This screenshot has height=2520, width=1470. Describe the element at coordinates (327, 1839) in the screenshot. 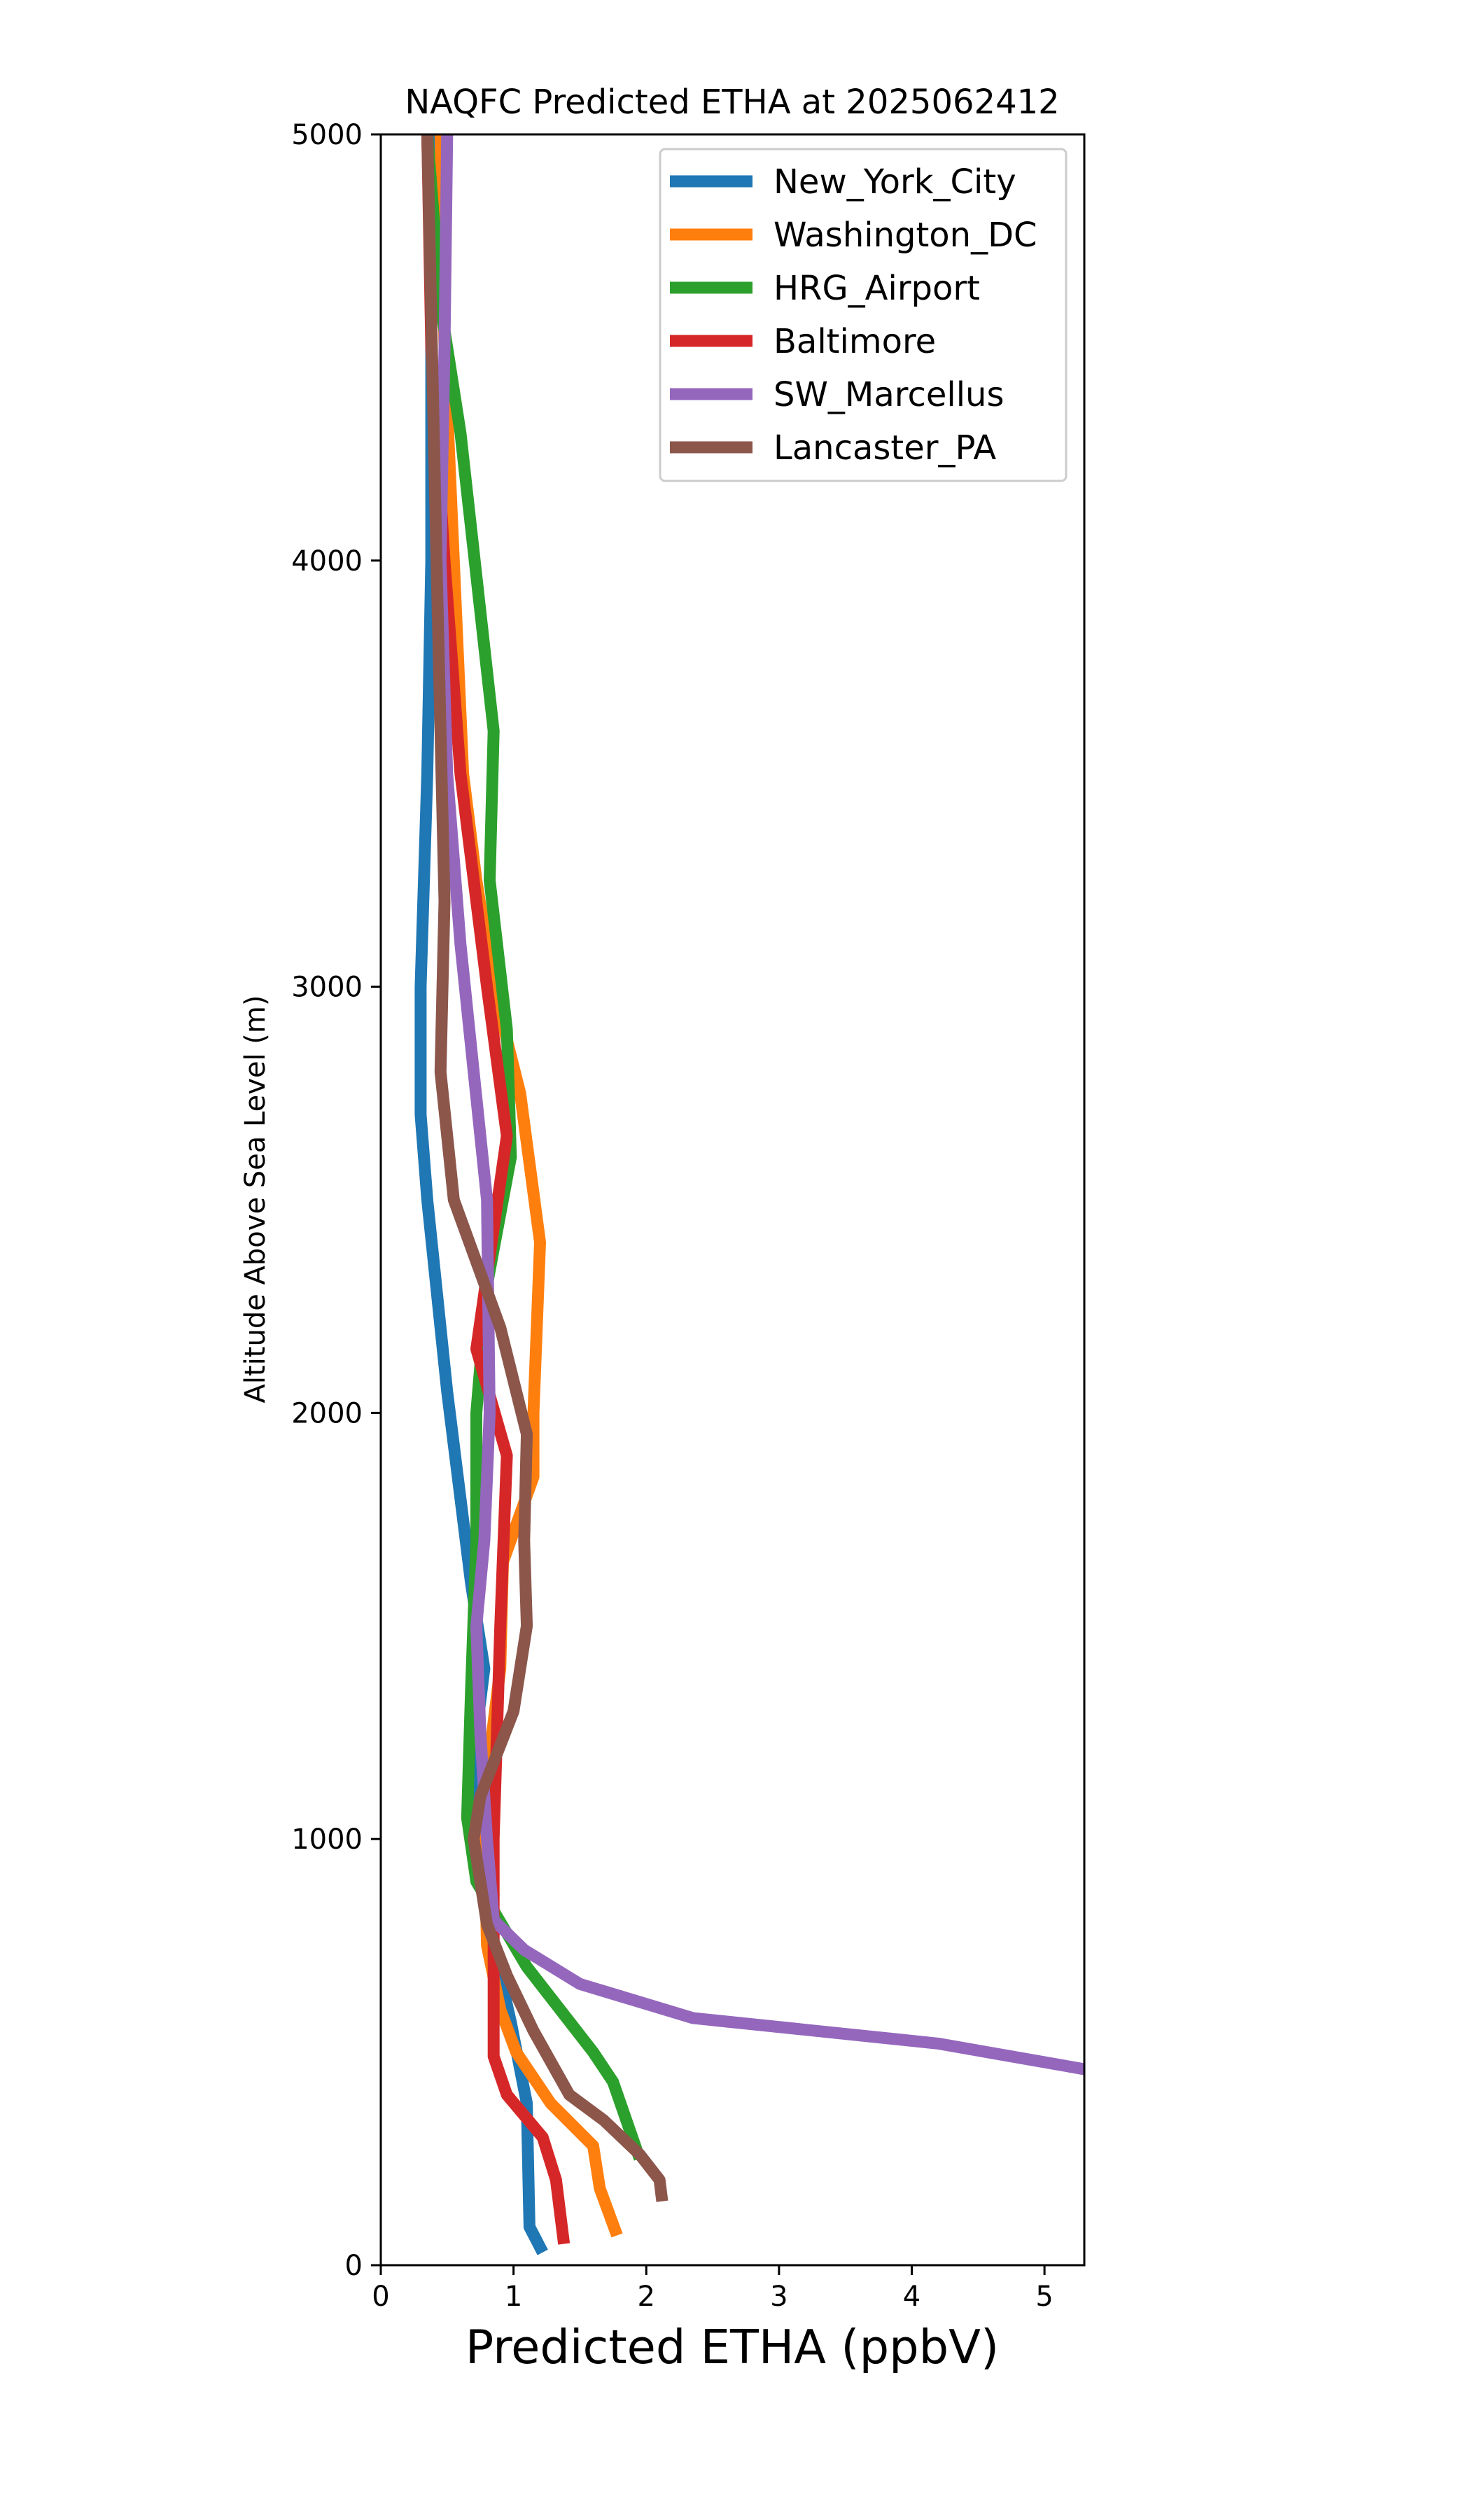

I see `y-tick-label: 1000` at that location.